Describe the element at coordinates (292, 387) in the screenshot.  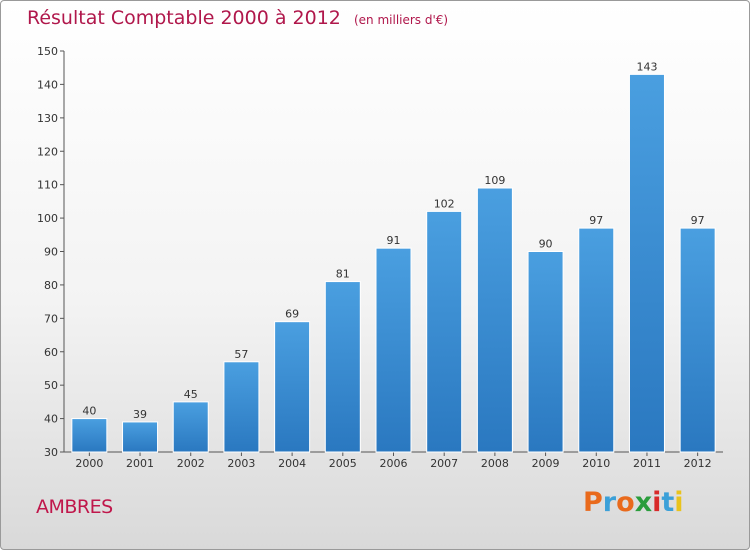
I see `bar-2004` at that location.